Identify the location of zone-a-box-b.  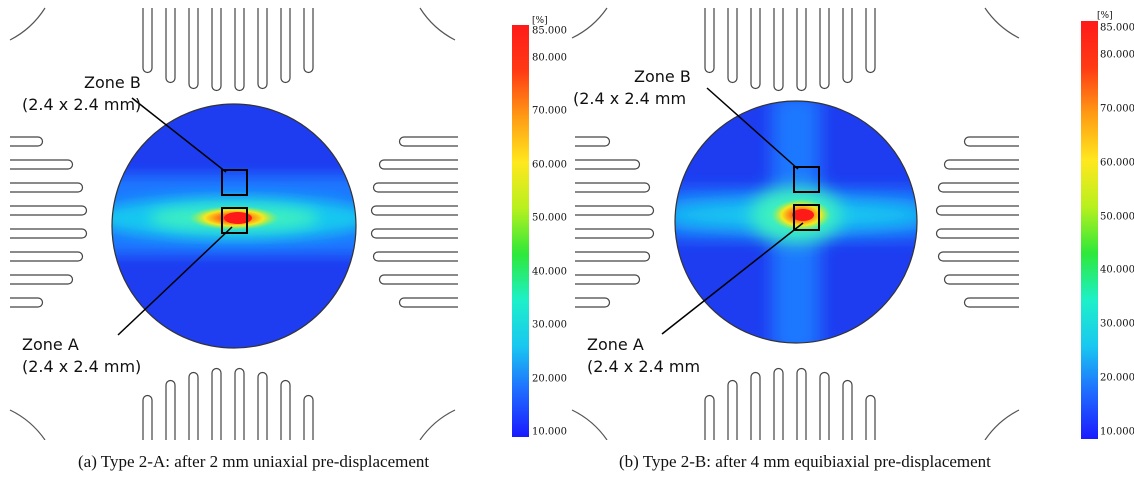
(806, 217).